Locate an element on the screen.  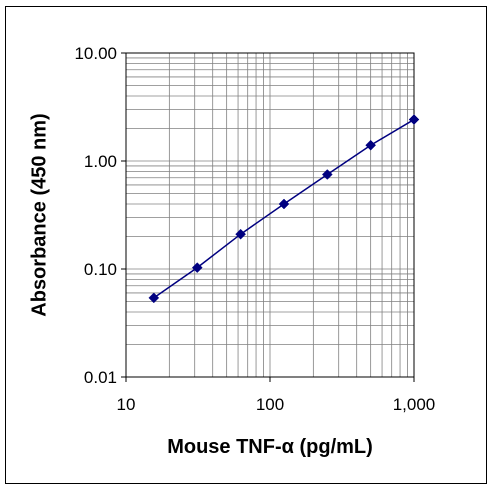
y-axis-title: Absorbance (450 nm) is located at coordinates (39, 214).